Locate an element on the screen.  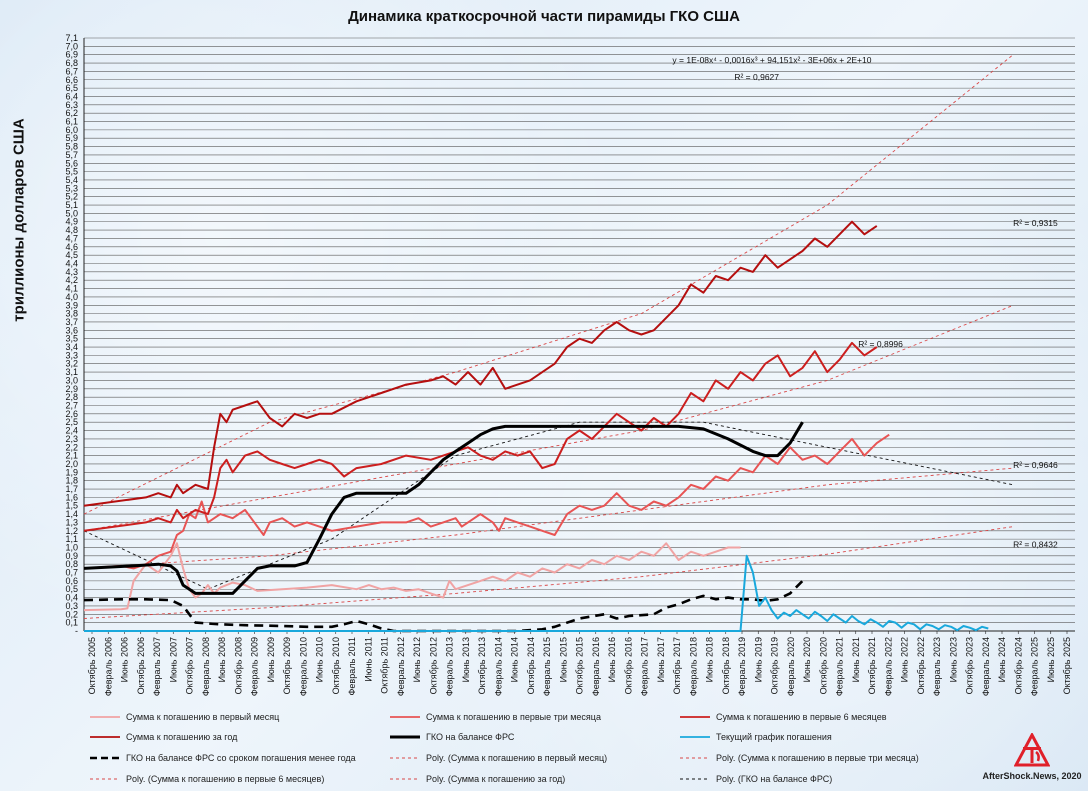
x-tick-label: Октябрь 2008 is located at coordinates (238, 665).